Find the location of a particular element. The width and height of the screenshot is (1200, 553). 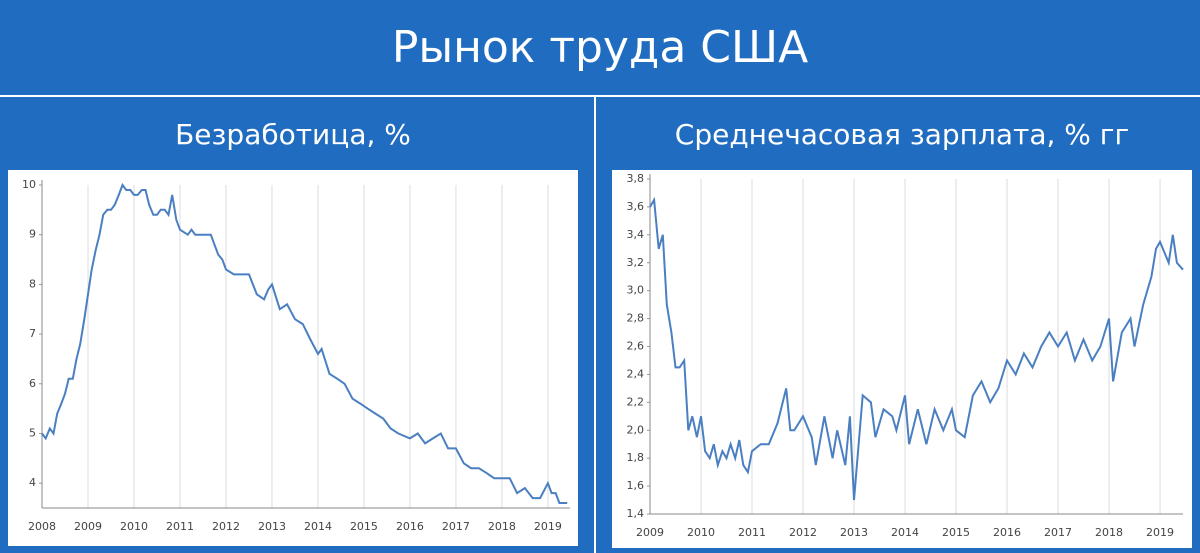

y-tick-label: 2,8 is located at coordinates (636, 318).